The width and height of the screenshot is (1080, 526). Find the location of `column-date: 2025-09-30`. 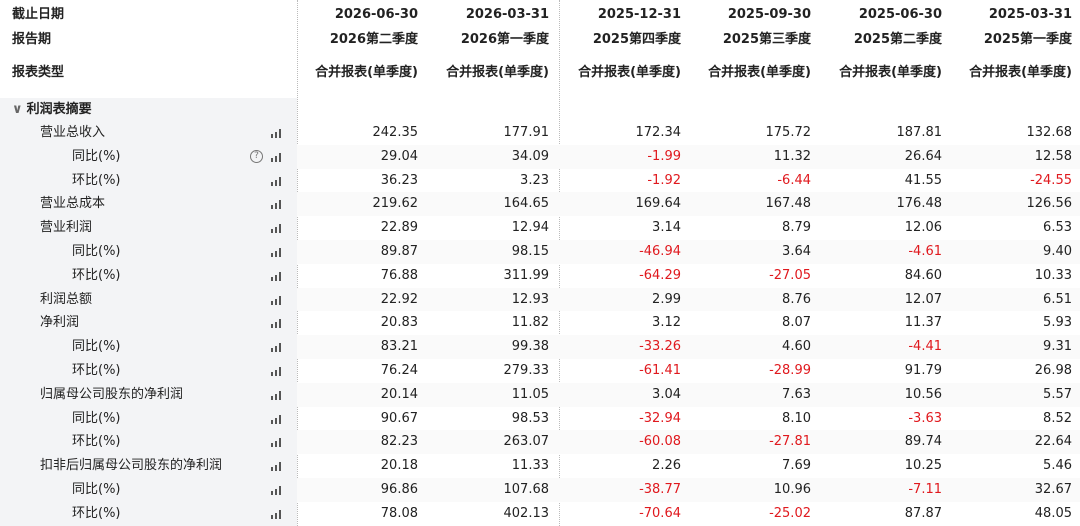

column-date: 2025-09-30 is located at coordinates (769, 14).